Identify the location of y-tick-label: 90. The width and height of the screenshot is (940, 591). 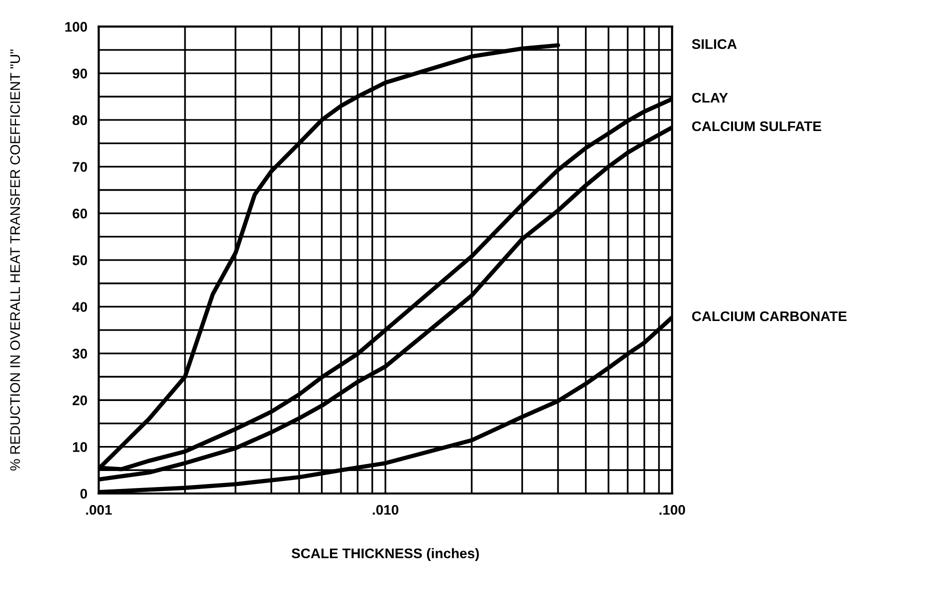
(80, 73).